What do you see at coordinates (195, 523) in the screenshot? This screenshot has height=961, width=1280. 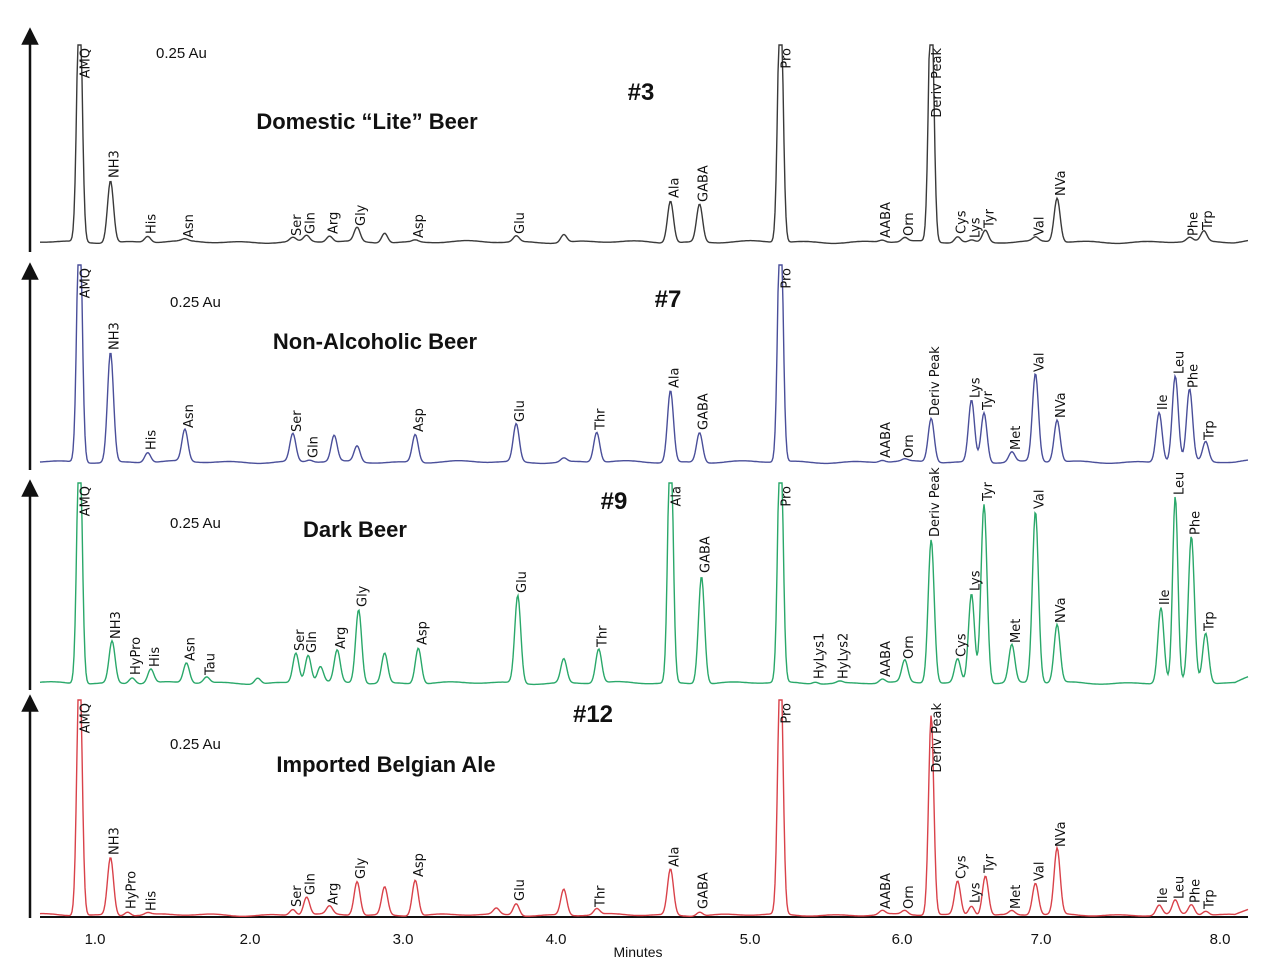 I see `scale-label-3: 0.25 Au` at bounding box center [195, 523].